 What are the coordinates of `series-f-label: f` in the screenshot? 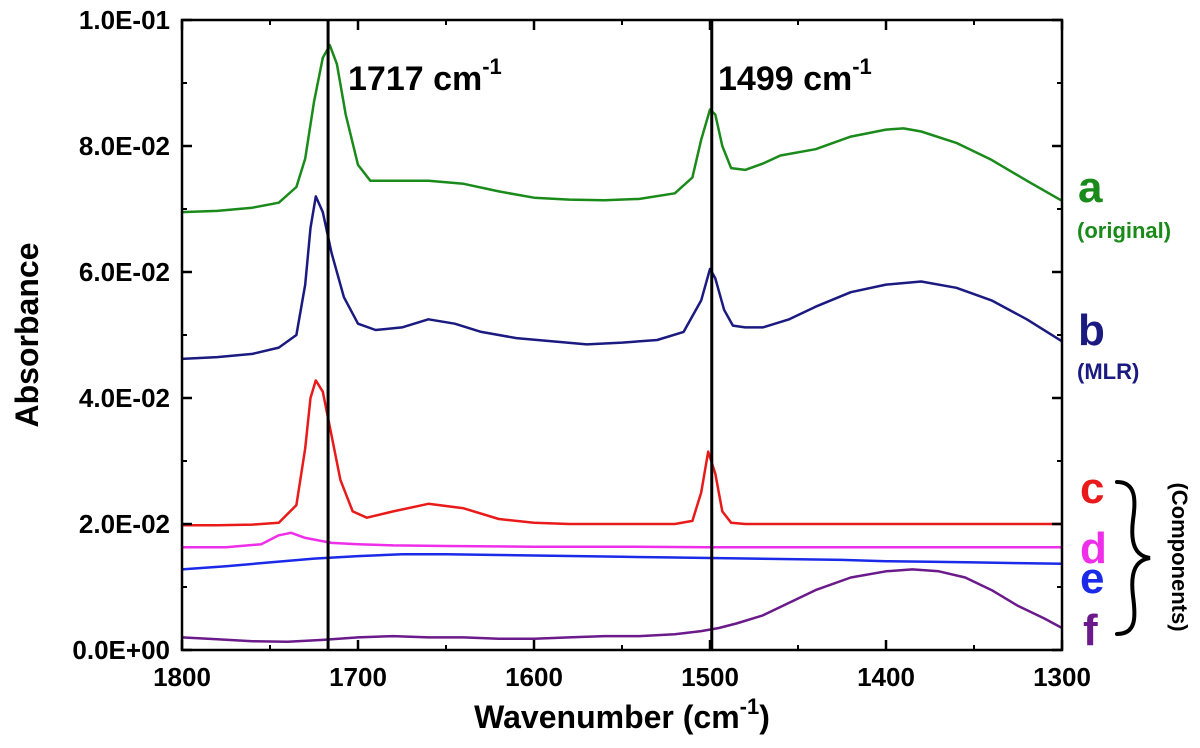 It's located at (1090, 630).